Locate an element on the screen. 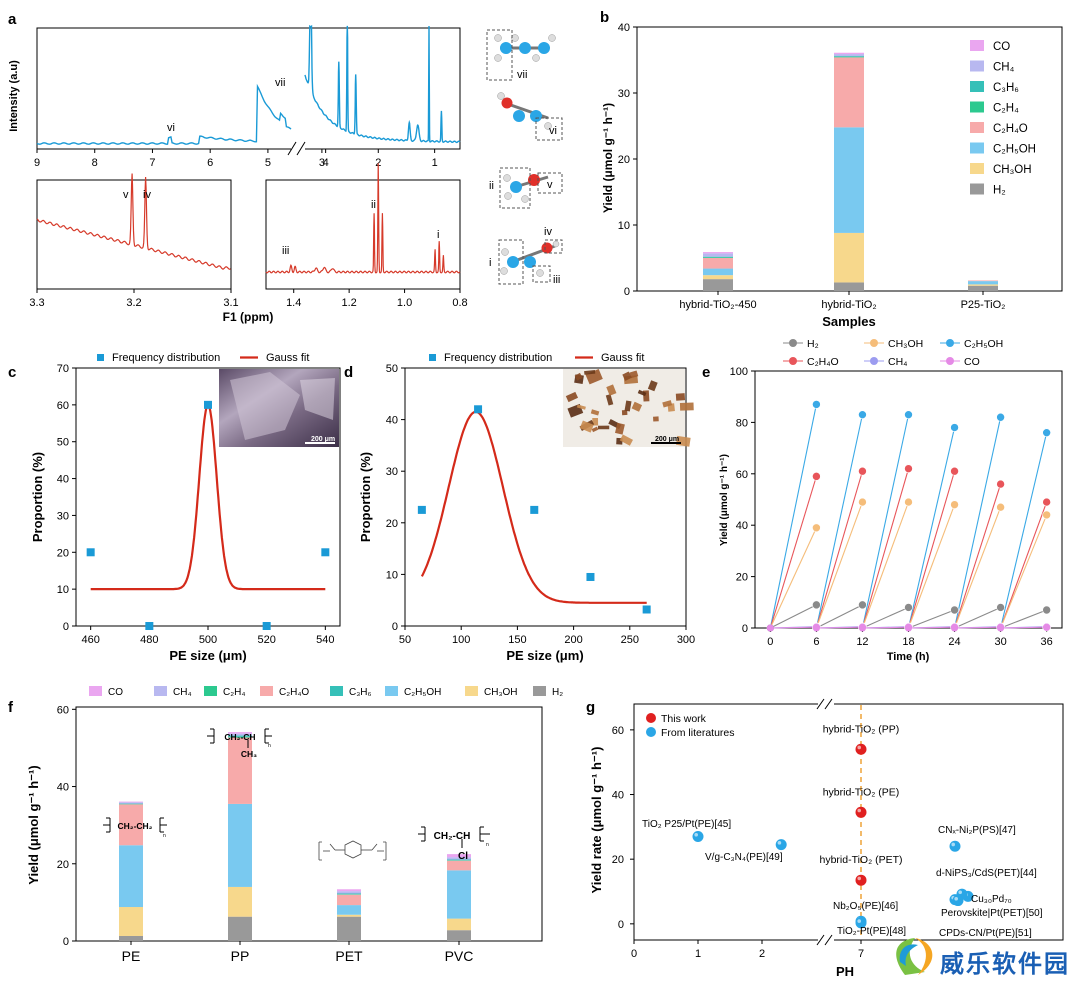  nmr-inset-left-xtick-label-0: 3.3 is located at coordinates (36, 303).